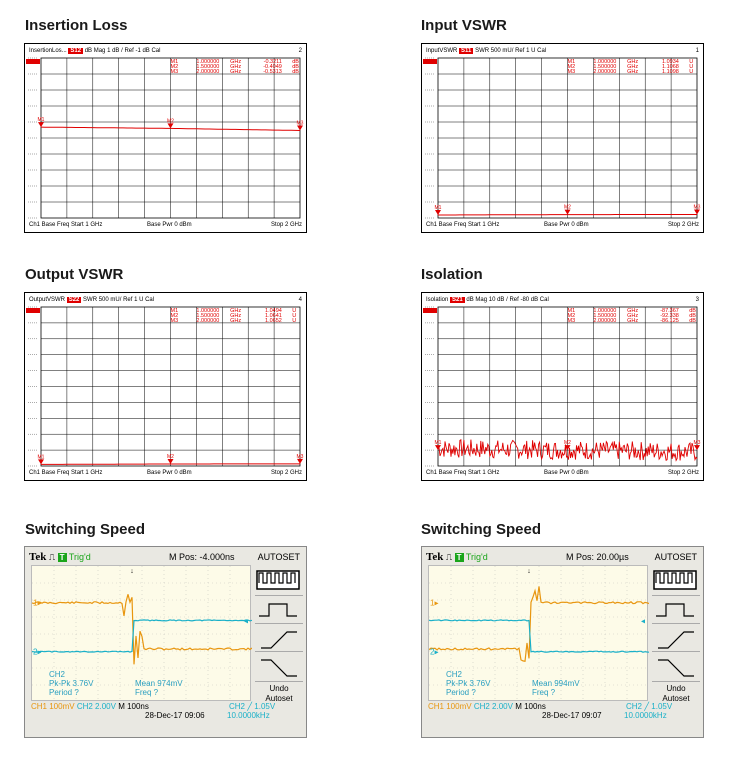  What do you see at coordinates (252, 706) in the screenshot?
I see `trigger-level: CH2 ╱ 1.05V` at bounding box center [252, 706].